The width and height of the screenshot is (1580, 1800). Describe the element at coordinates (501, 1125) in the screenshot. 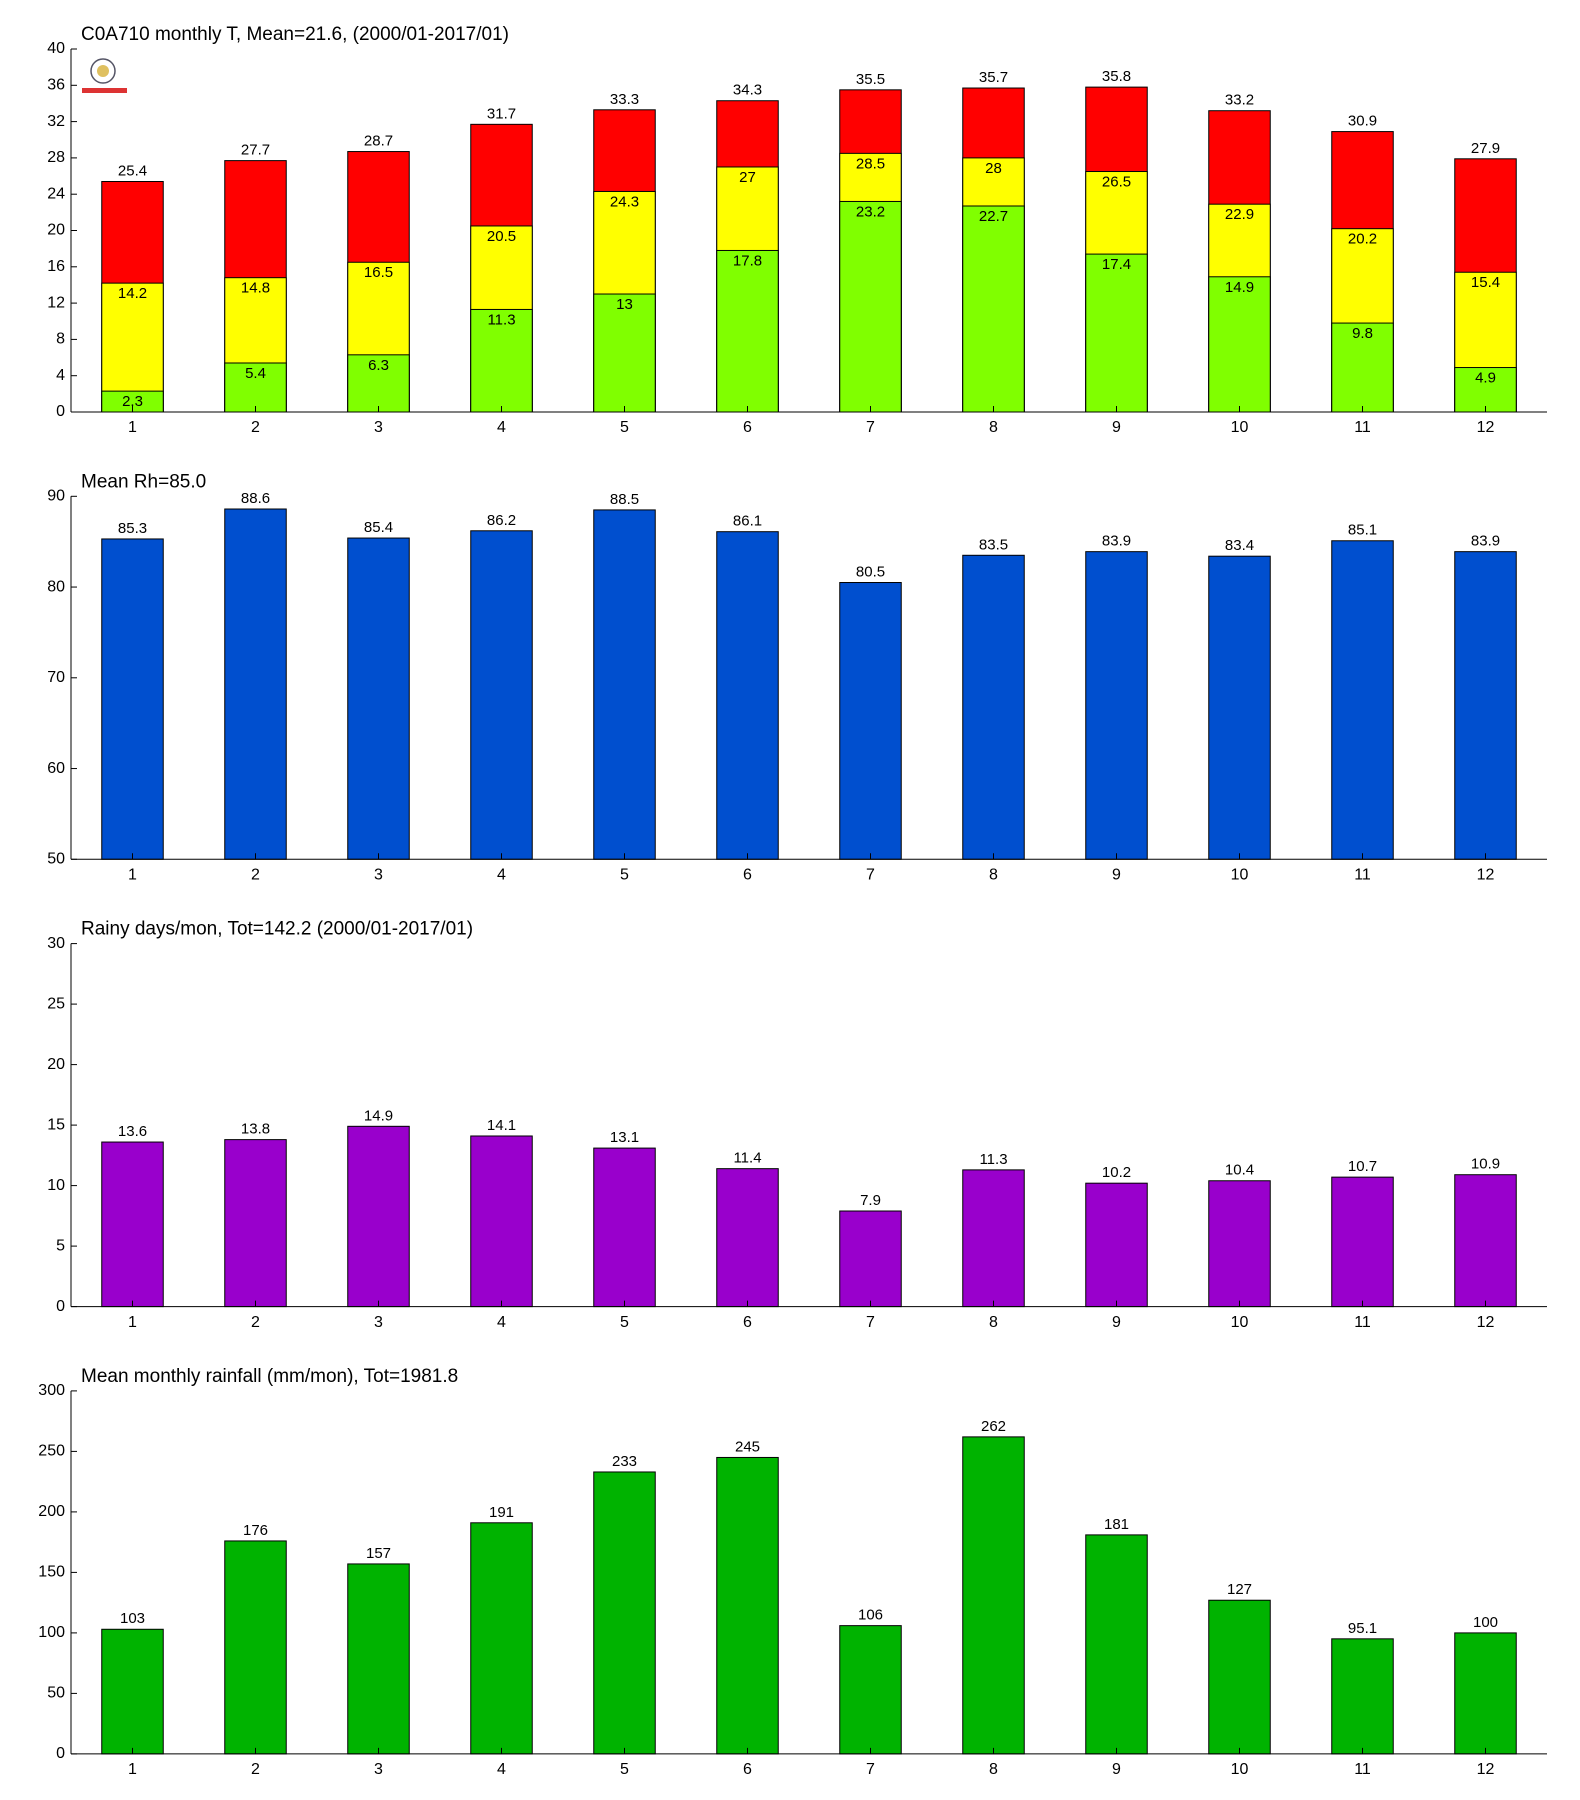

I see `value-label: 14.1` at that location.